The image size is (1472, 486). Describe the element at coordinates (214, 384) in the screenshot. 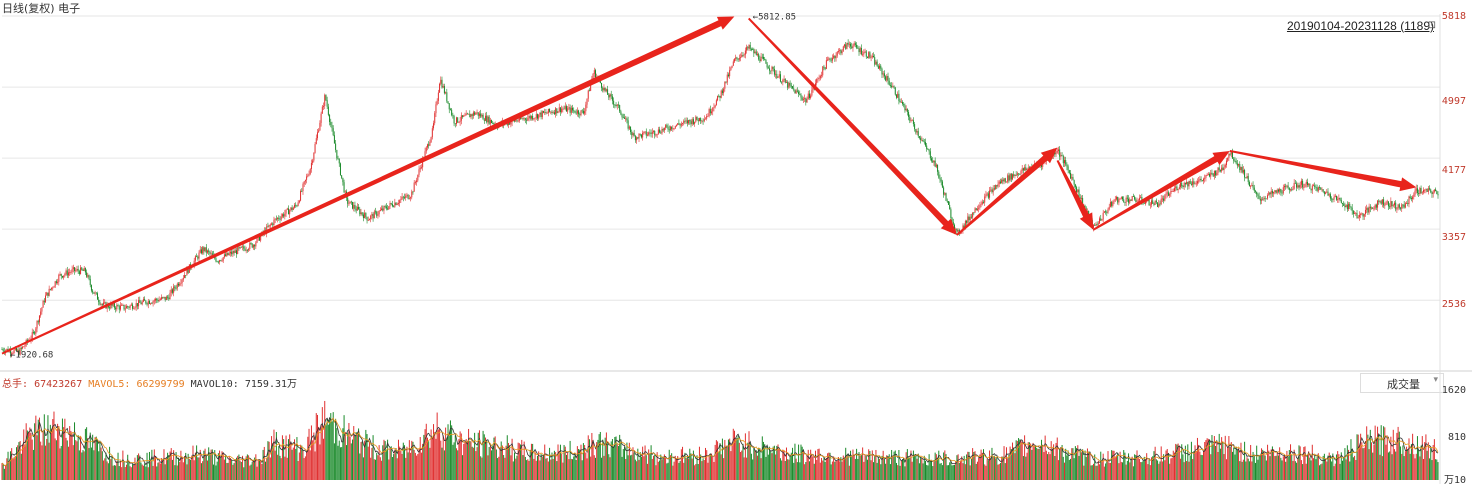

I see `mavol10-label: MAVOL10:` at that location.